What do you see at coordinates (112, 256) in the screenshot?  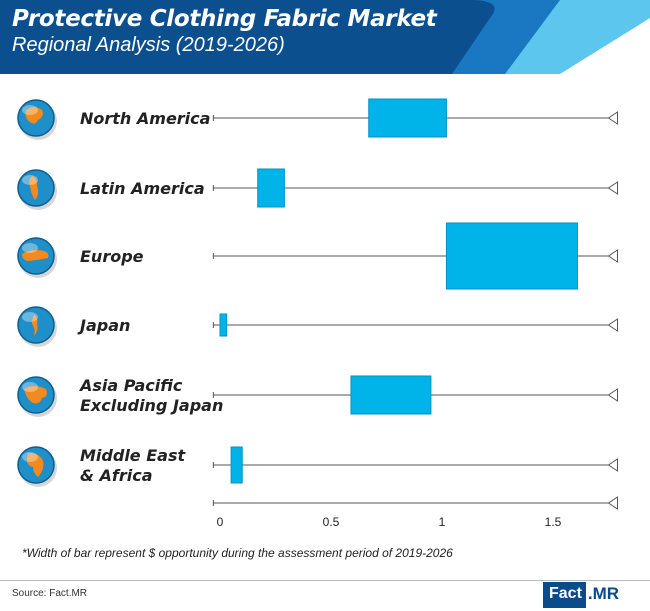 I see `category-label: Europe` at bounding box center [112, 256].